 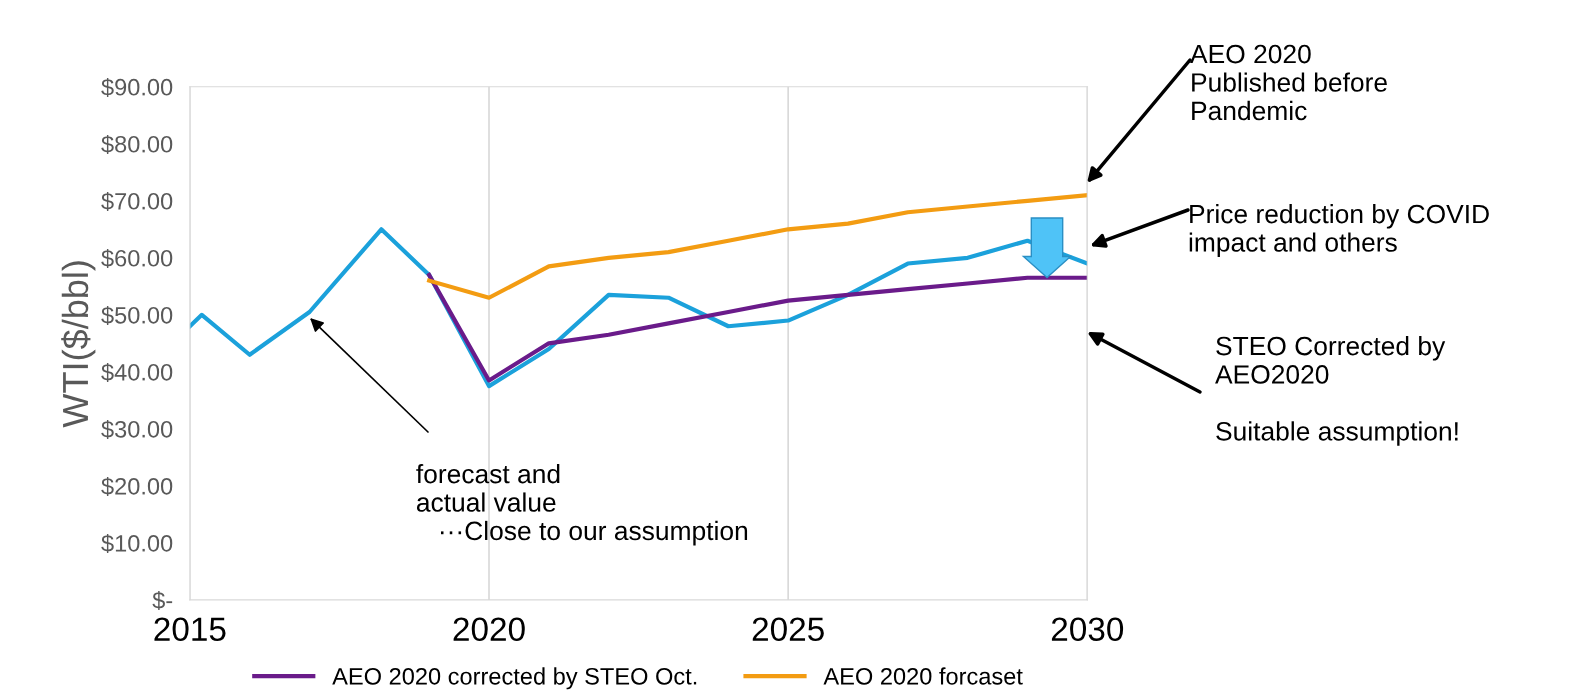 What do you see at coordinates (137, 315) in the screenshot?
I see `y-tick-label: $50.00` at bounding box center [137, 315].